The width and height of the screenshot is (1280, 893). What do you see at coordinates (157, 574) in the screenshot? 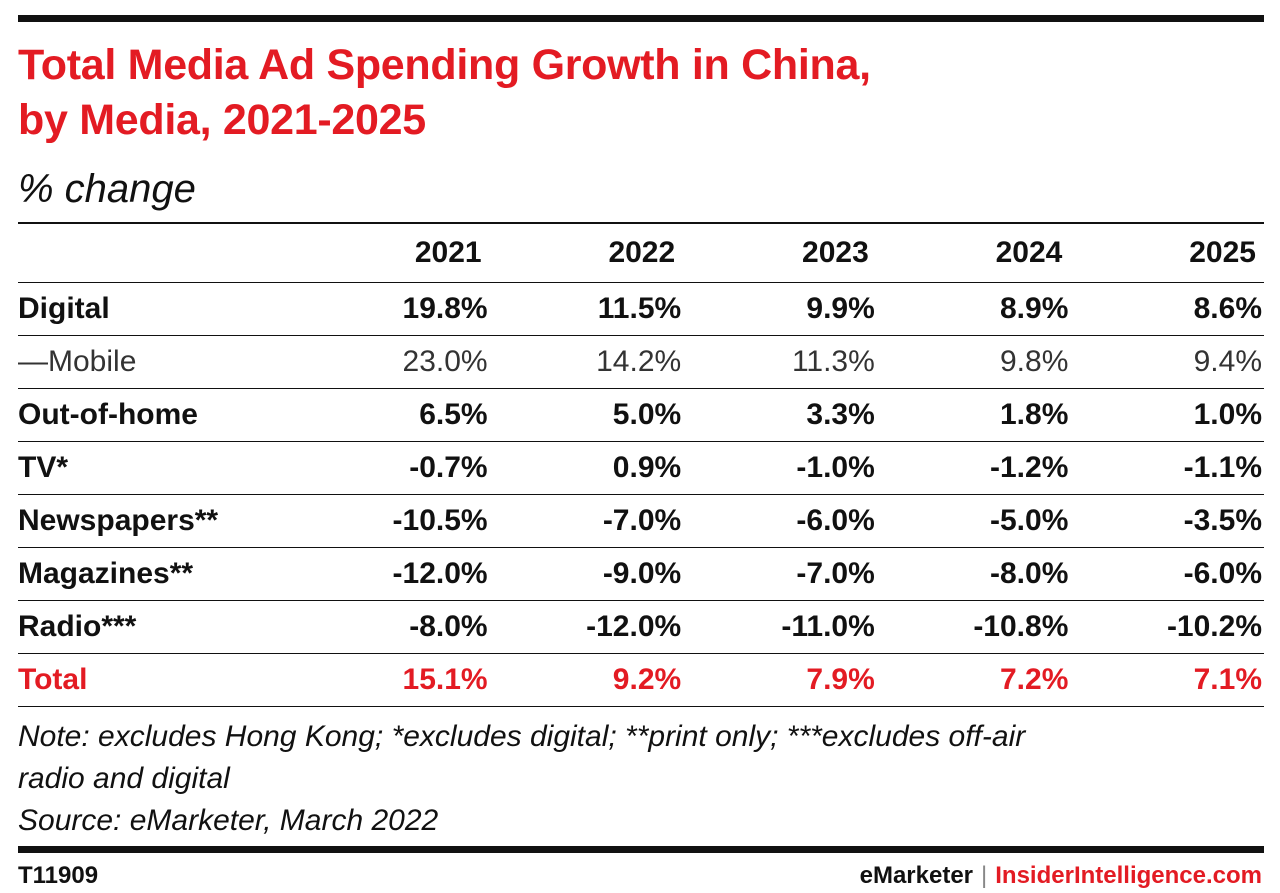
I see `row-label: Magazines**` at bounding box center [157, 574].